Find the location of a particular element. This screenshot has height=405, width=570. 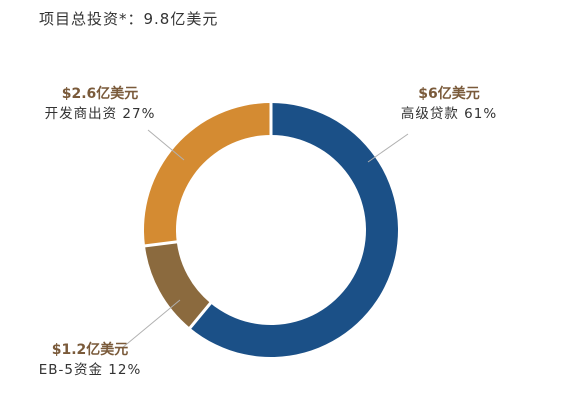

eb5-name: EB-5资金 is located at coordinates (70, 370).